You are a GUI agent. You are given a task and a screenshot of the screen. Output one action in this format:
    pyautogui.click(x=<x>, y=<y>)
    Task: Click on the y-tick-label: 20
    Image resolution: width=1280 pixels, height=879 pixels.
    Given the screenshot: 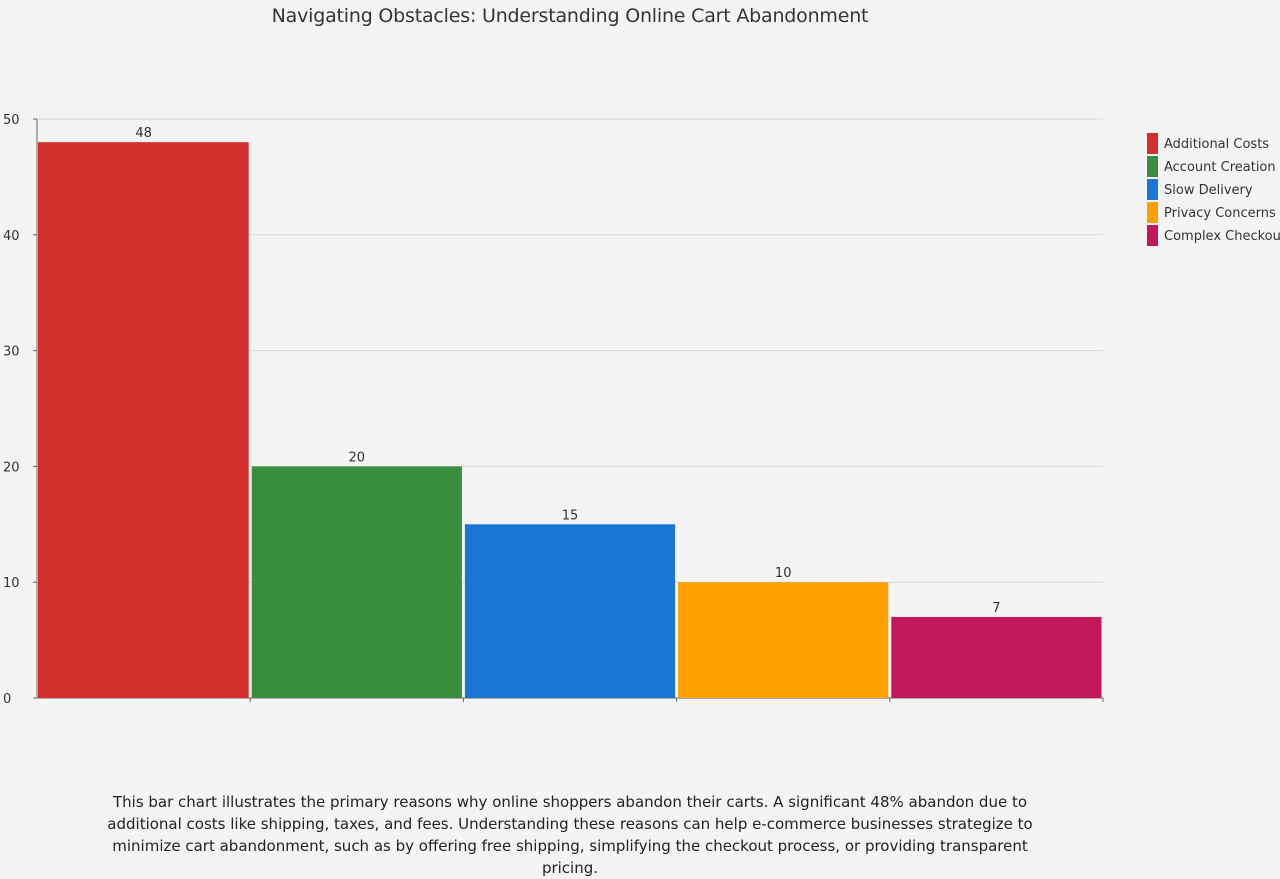 What is the action you would take?
    pyautogui.click(x=11, y=467)
    